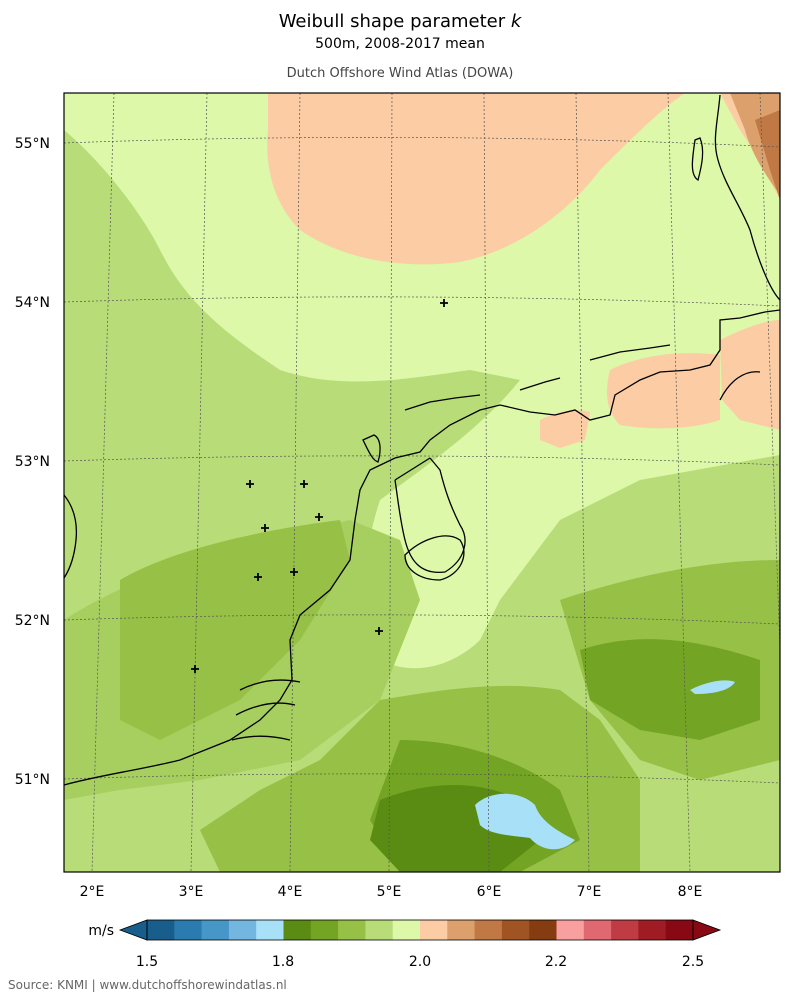 This screenshot has height=1000, width=800. Describe the element at coordinates (420, 962) in the screenshot. I see `colorbar-tick: 2.0` at that location.